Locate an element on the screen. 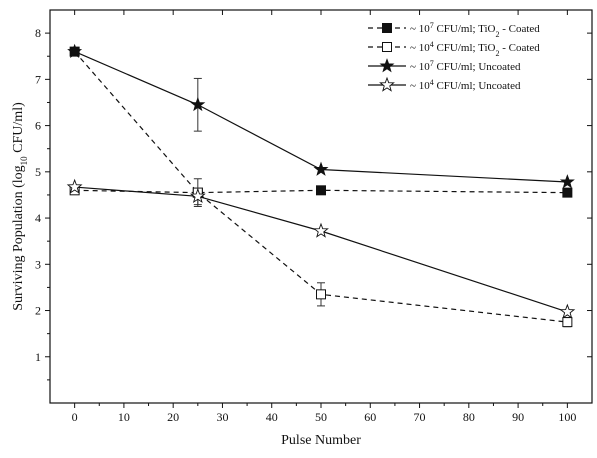 The image size is (597, 458). legend-item-1: ~ 107 CFU/ml; TiO2 - Coated is located at coordinates (454, 30).